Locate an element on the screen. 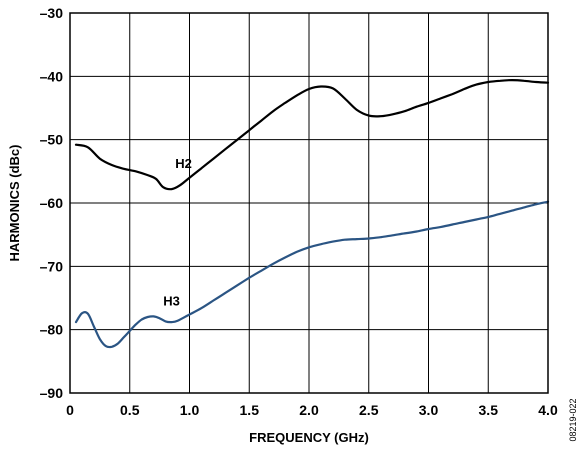  x-tick-label: 3.5 is located at coordinates (489, 410).